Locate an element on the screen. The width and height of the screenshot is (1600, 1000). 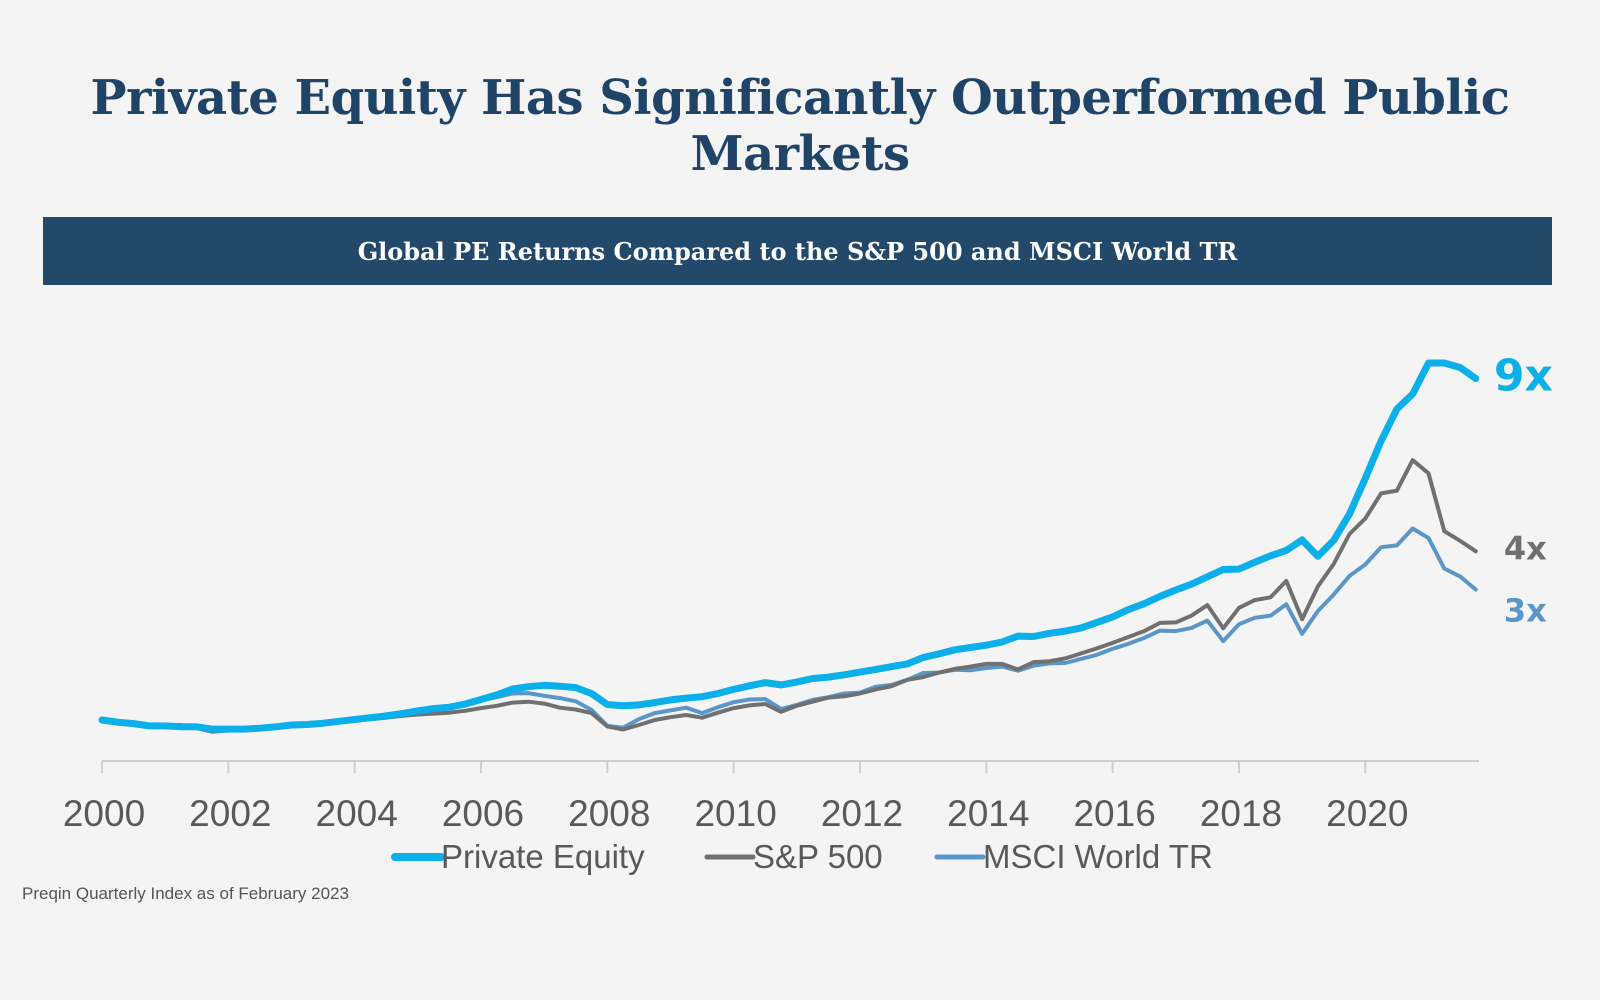
legend-label-s-p-500: S&P 500 is located at coordinates (818, 856).